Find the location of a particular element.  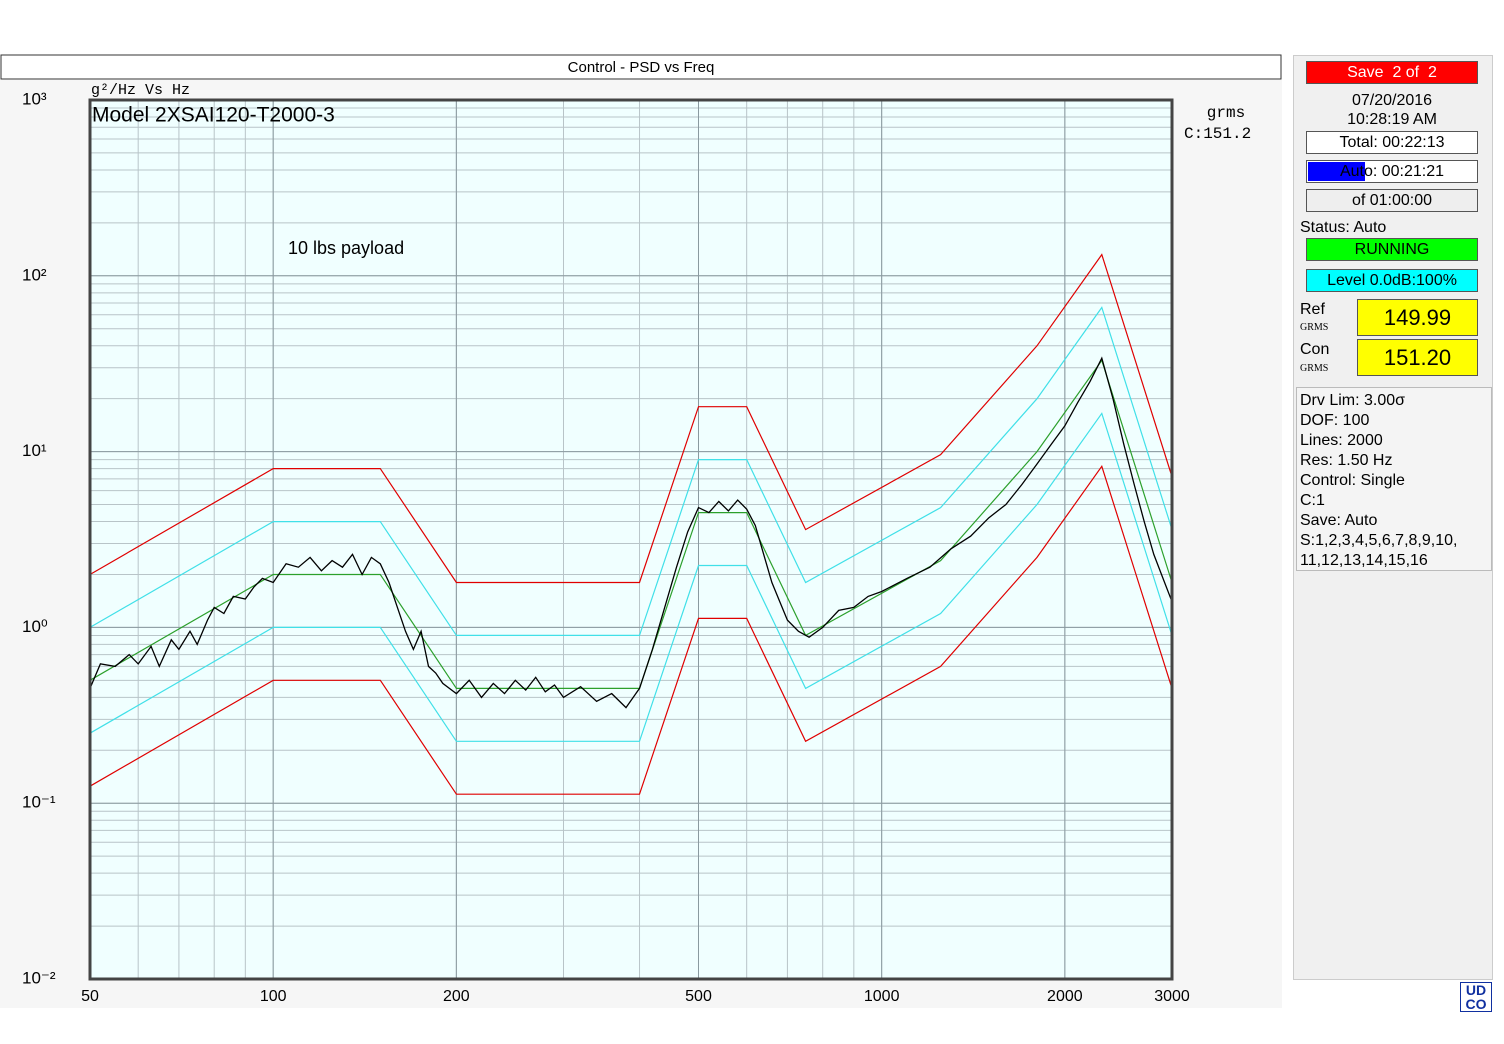

y-tick-label: 10⁻² is located at coordinates (39, 977).